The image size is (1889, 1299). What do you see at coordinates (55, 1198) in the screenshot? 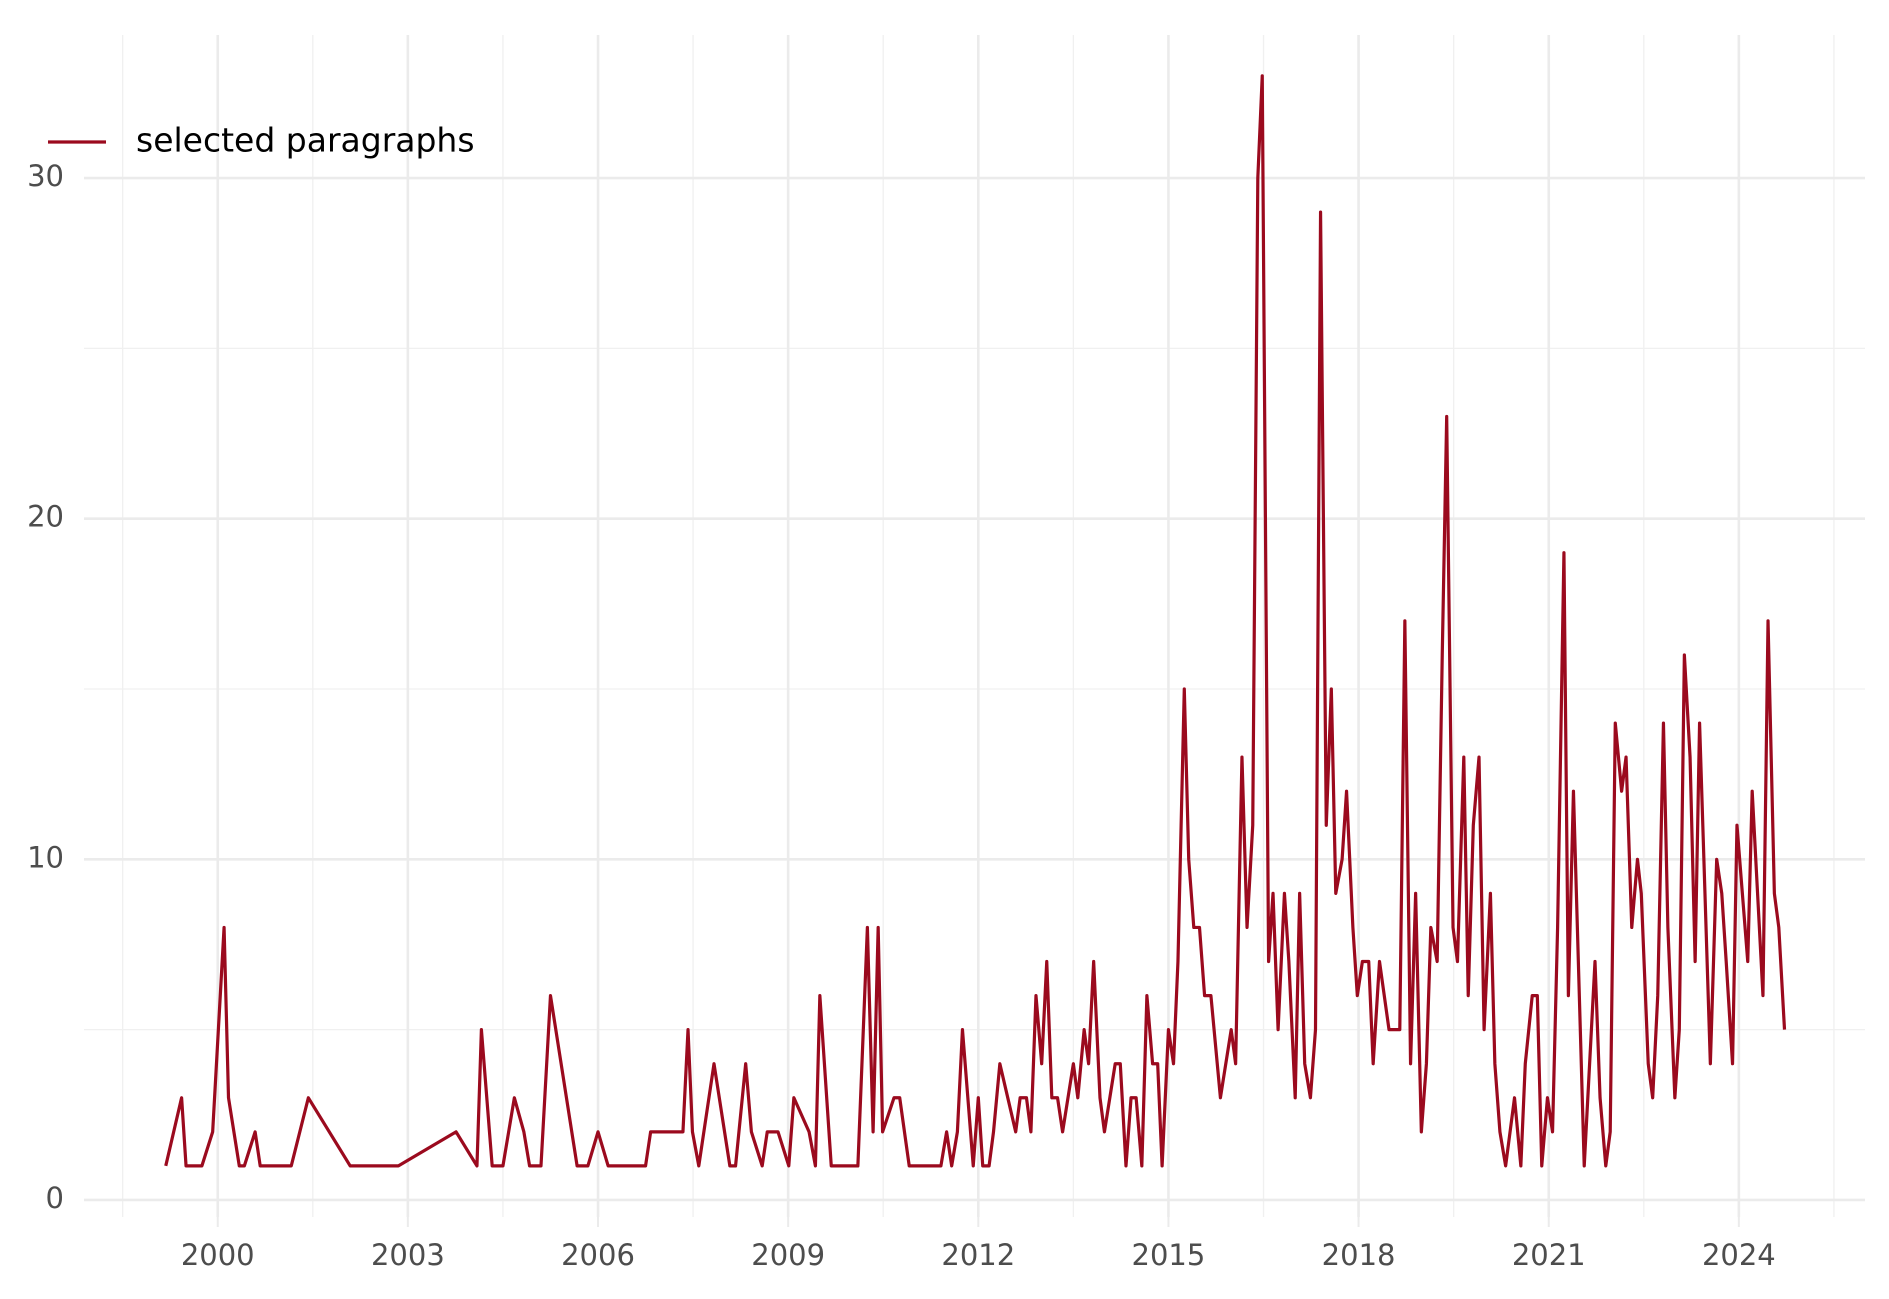
I see `y-tick-label: 0` at bounding box center [55, 1198].